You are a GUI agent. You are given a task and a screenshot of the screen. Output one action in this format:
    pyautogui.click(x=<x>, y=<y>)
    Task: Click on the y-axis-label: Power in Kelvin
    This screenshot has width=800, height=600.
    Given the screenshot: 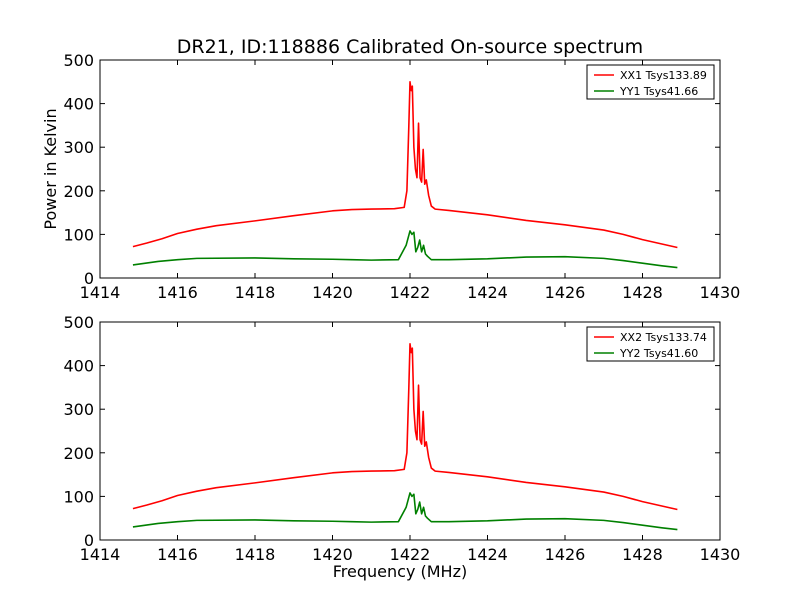 What is the action you would take?
    pyautogui.click(x=50, y=168)
    